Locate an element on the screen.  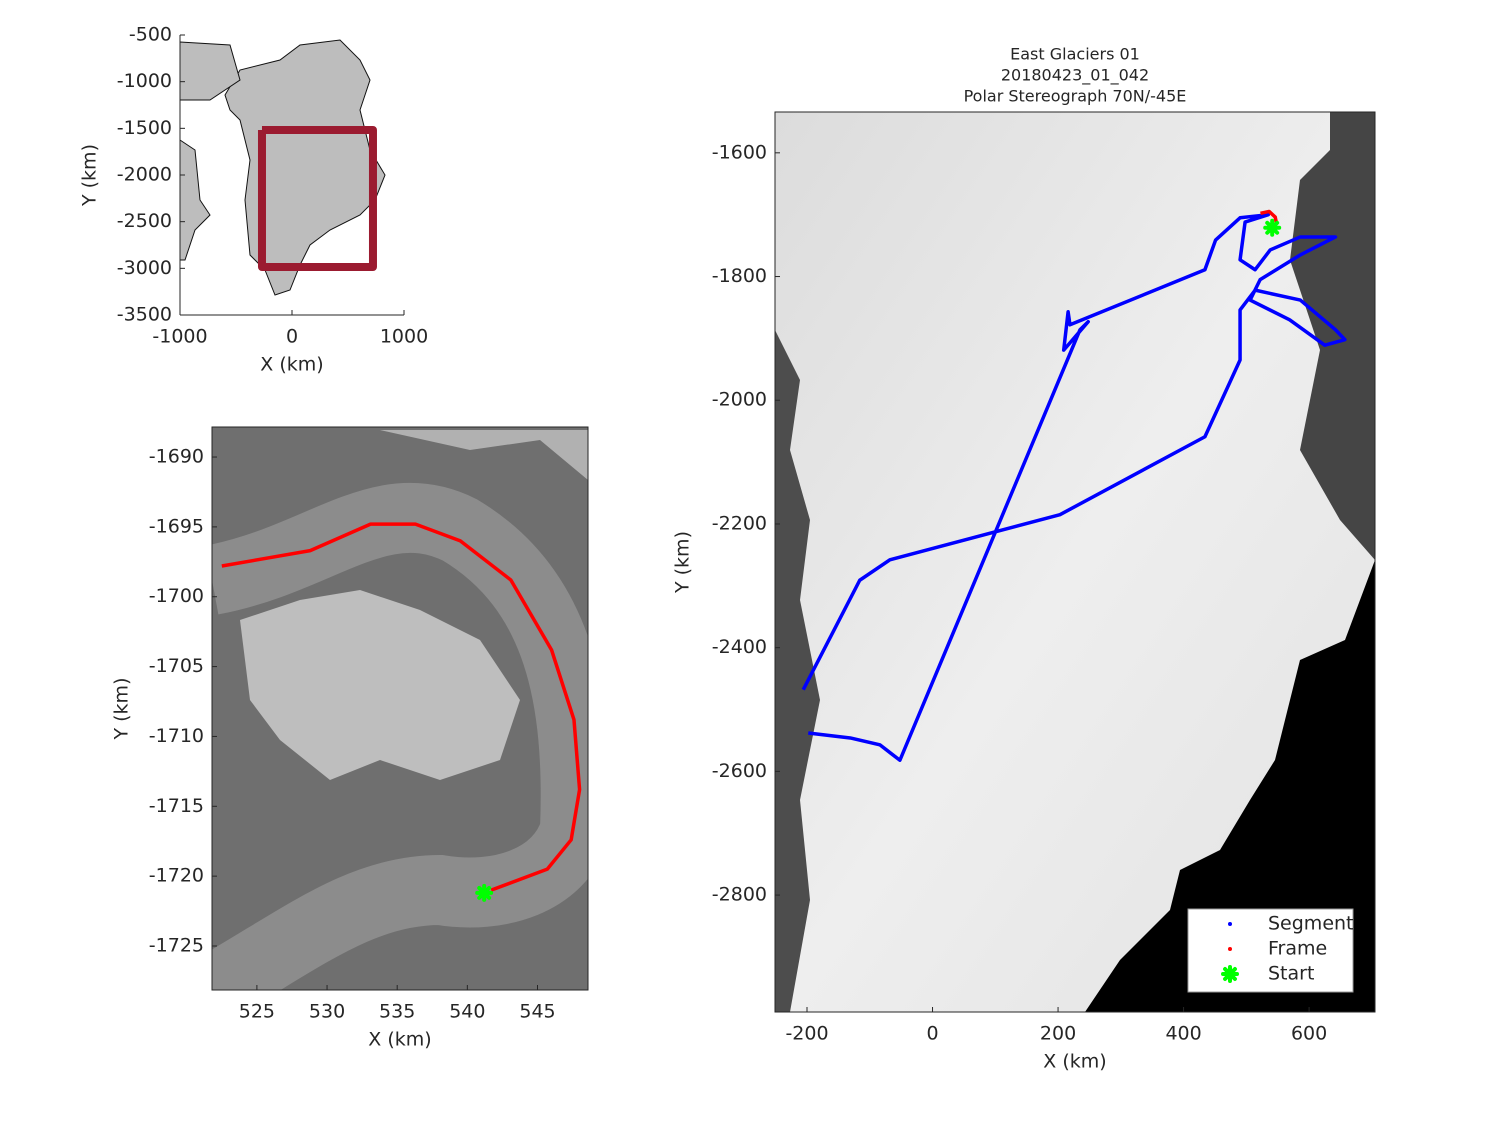
y-tick-label: -1500 is located at coordinates (144, 128).